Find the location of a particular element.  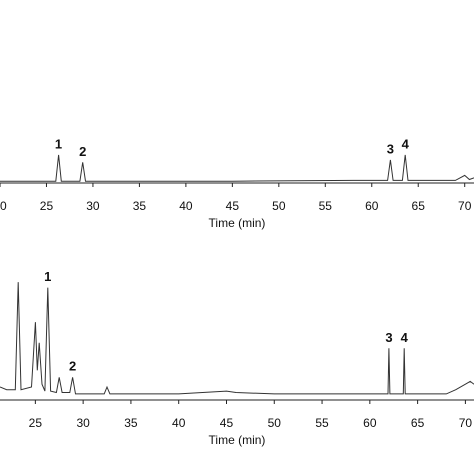

chromatogram-trace is located at coordinates (237, 168).